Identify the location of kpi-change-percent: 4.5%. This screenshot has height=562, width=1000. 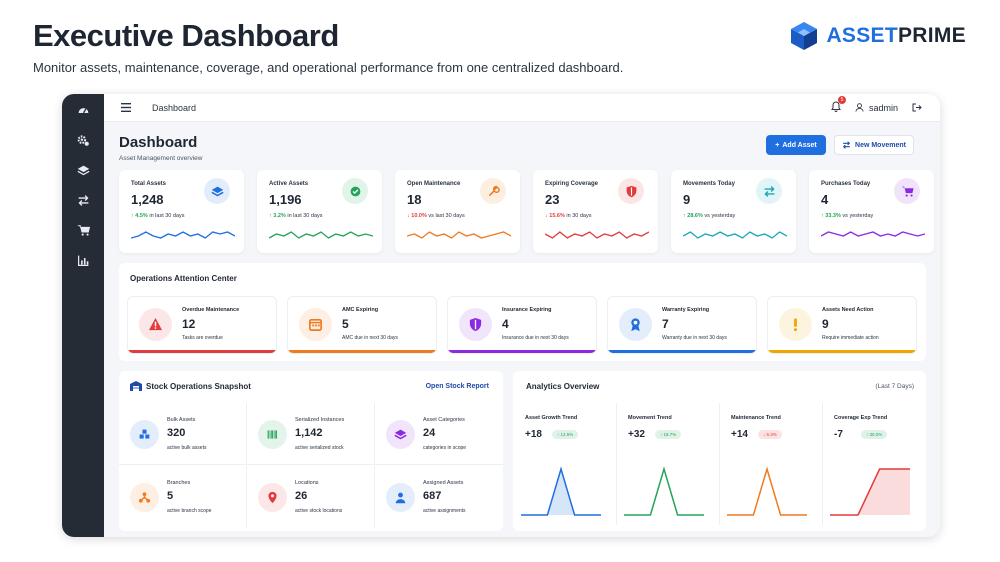
(141, 216).